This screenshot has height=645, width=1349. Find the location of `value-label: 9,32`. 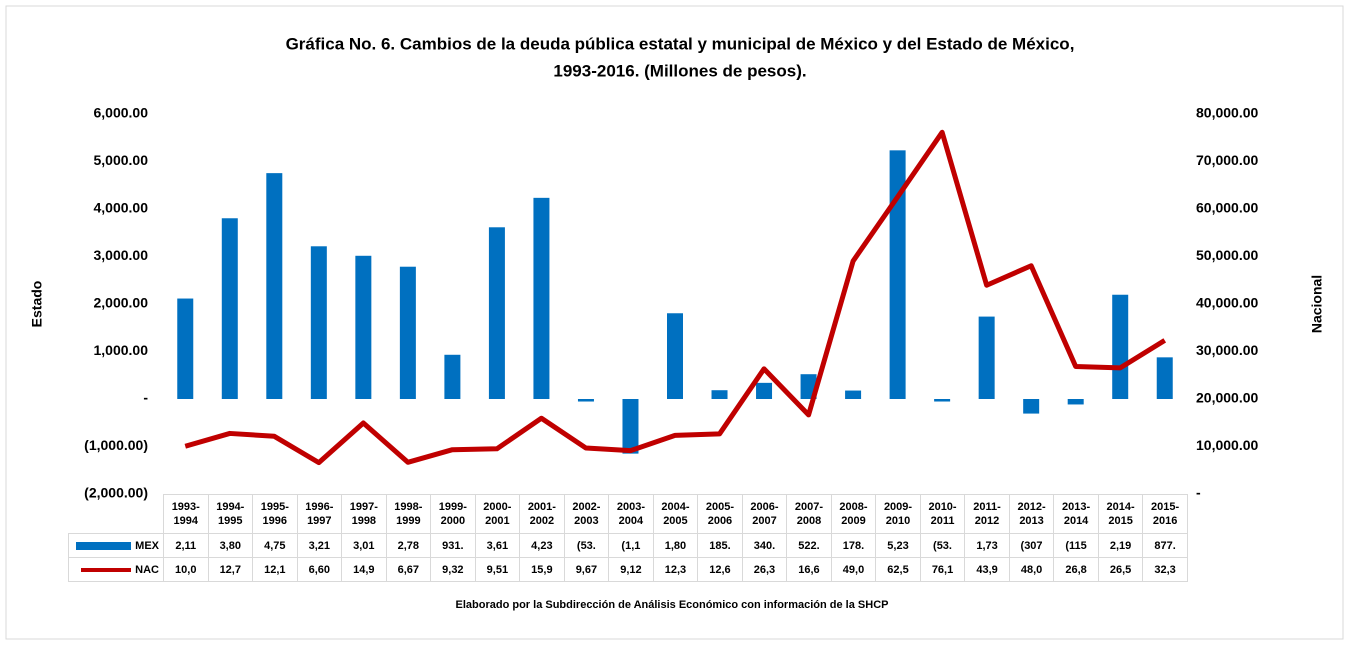

value-label: 9,32 is located at coordinates (453, 569).